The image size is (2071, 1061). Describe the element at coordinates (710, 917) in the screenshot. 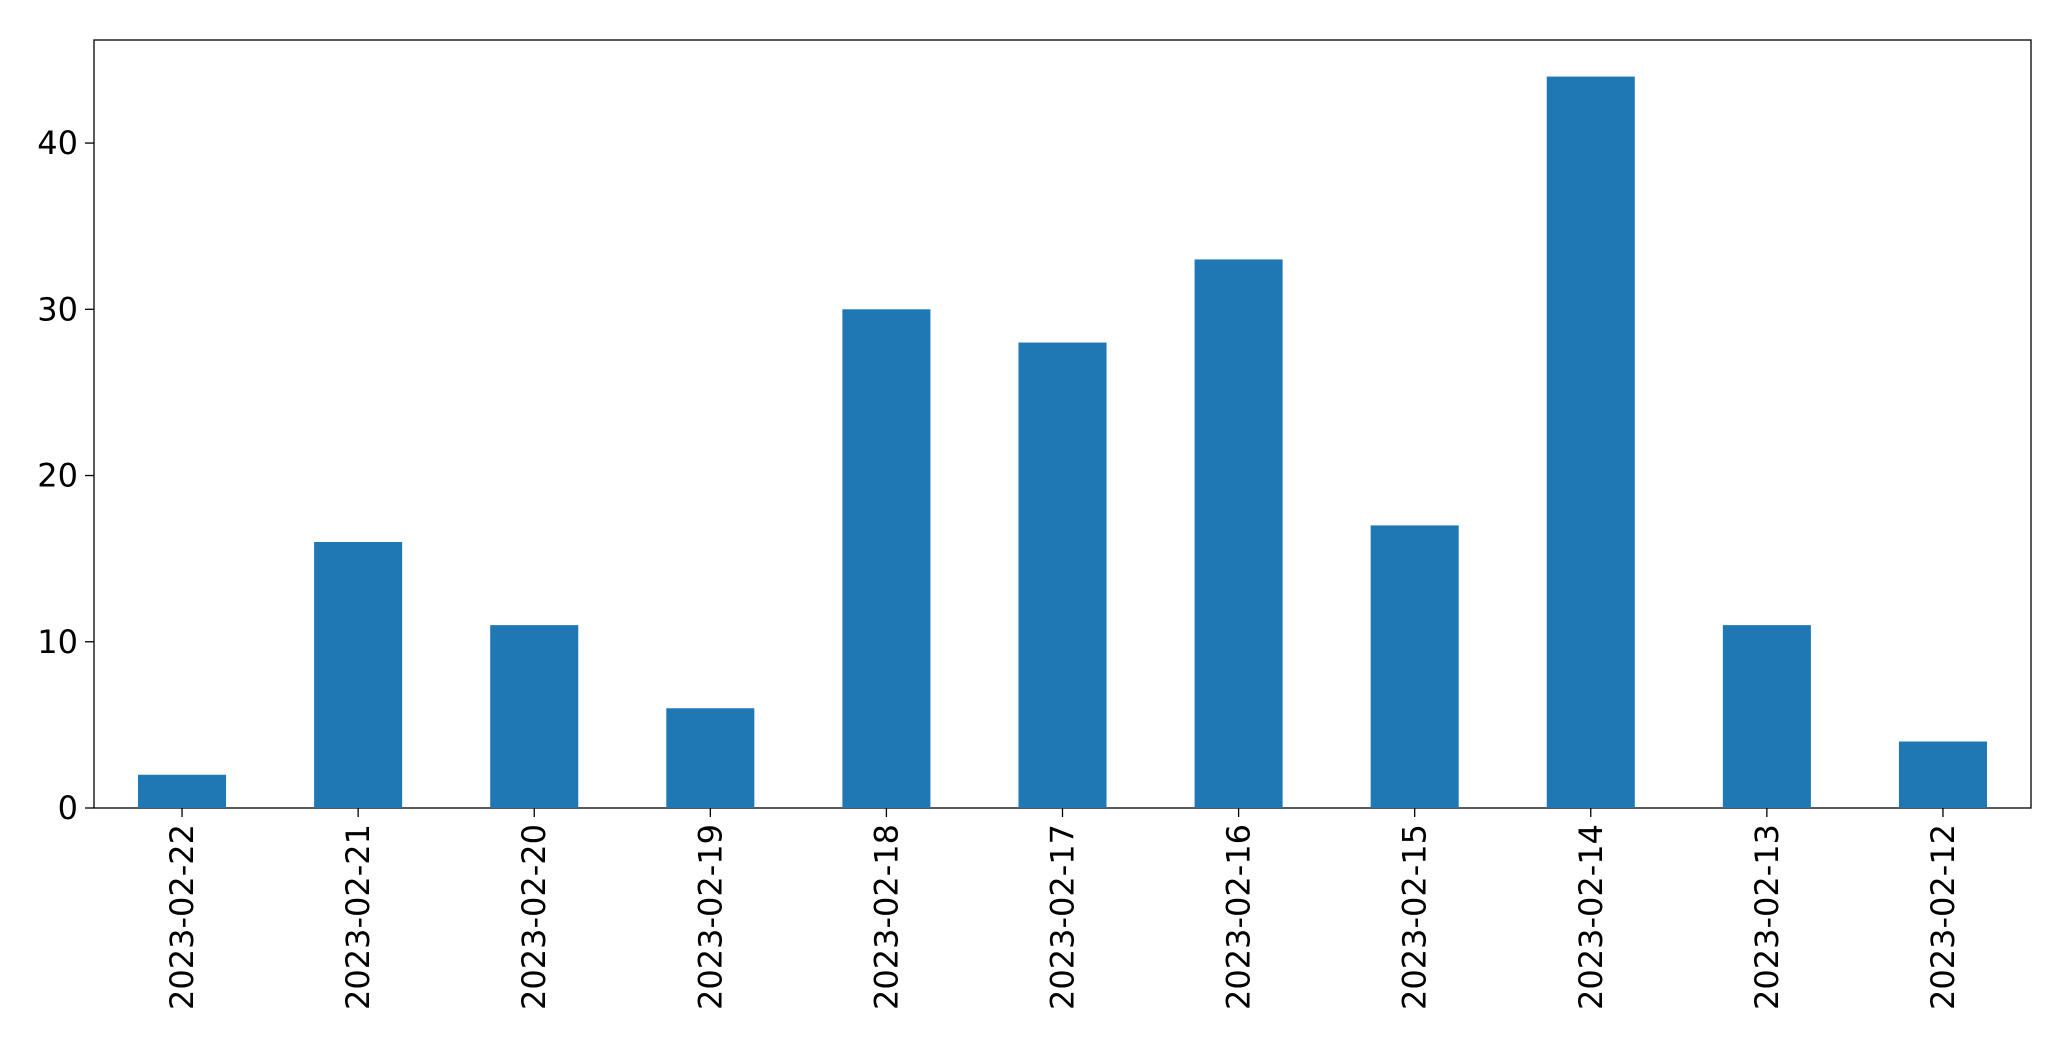

I see `x-tick-label: 2023-02-19` at that location.